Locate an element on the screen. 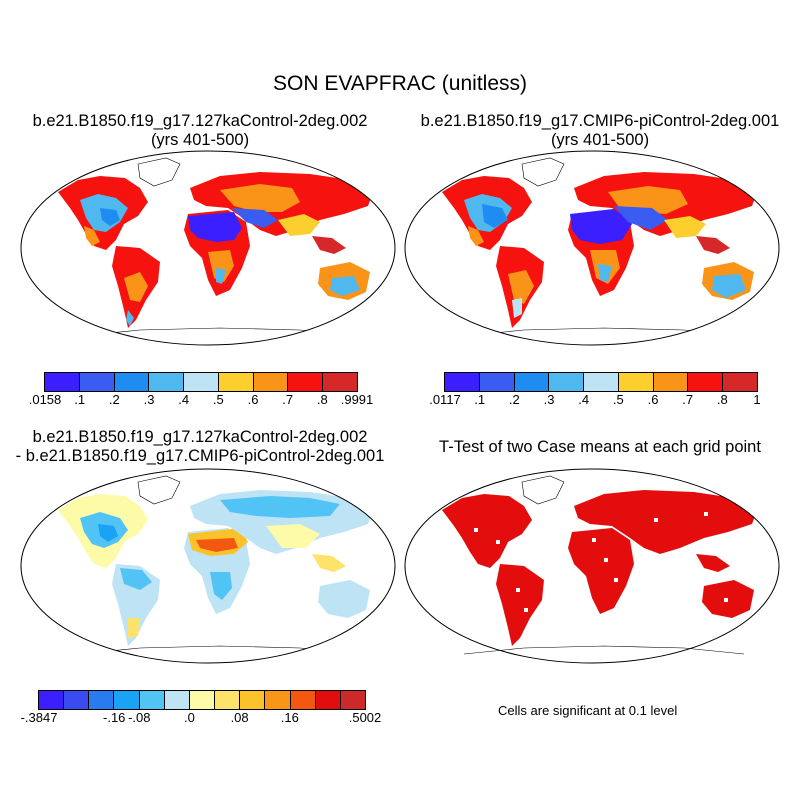 This screenshot has width=800, height=800. colorbar-top-right-tick-label: .0117 is located at coordinates (445, 399).